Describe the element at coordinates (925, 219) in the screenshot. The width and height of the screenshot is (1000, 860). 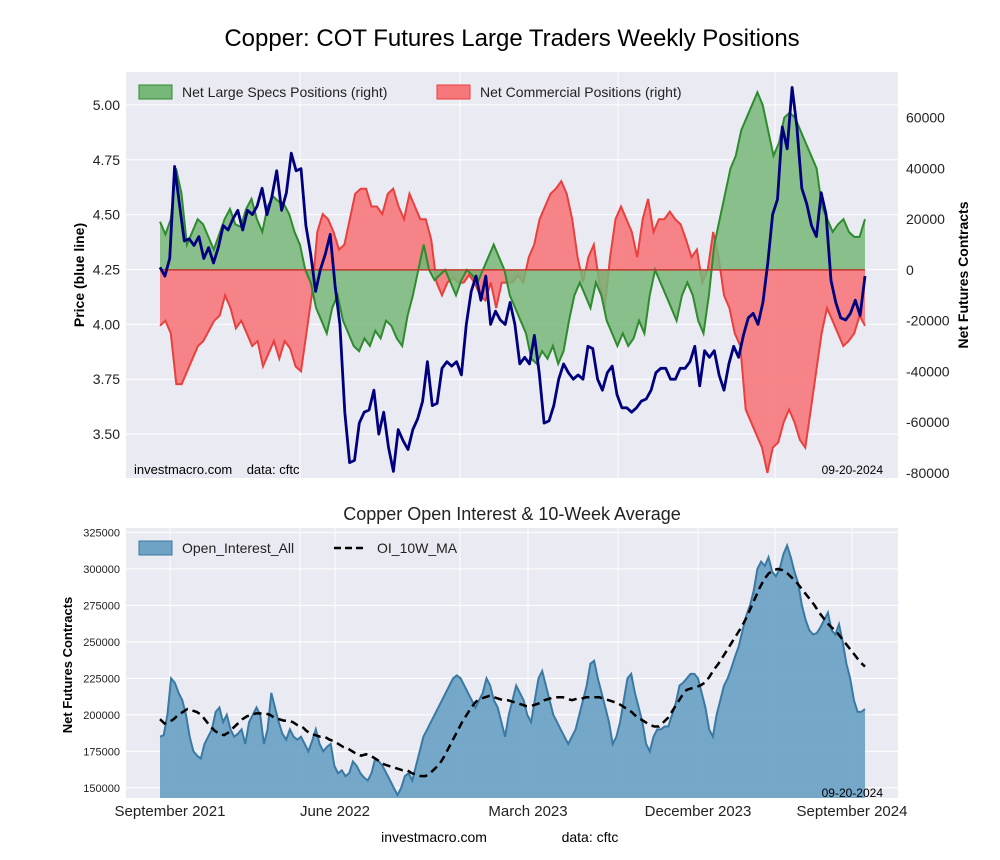
I see `top-right-tick-label: 20000` at that location.